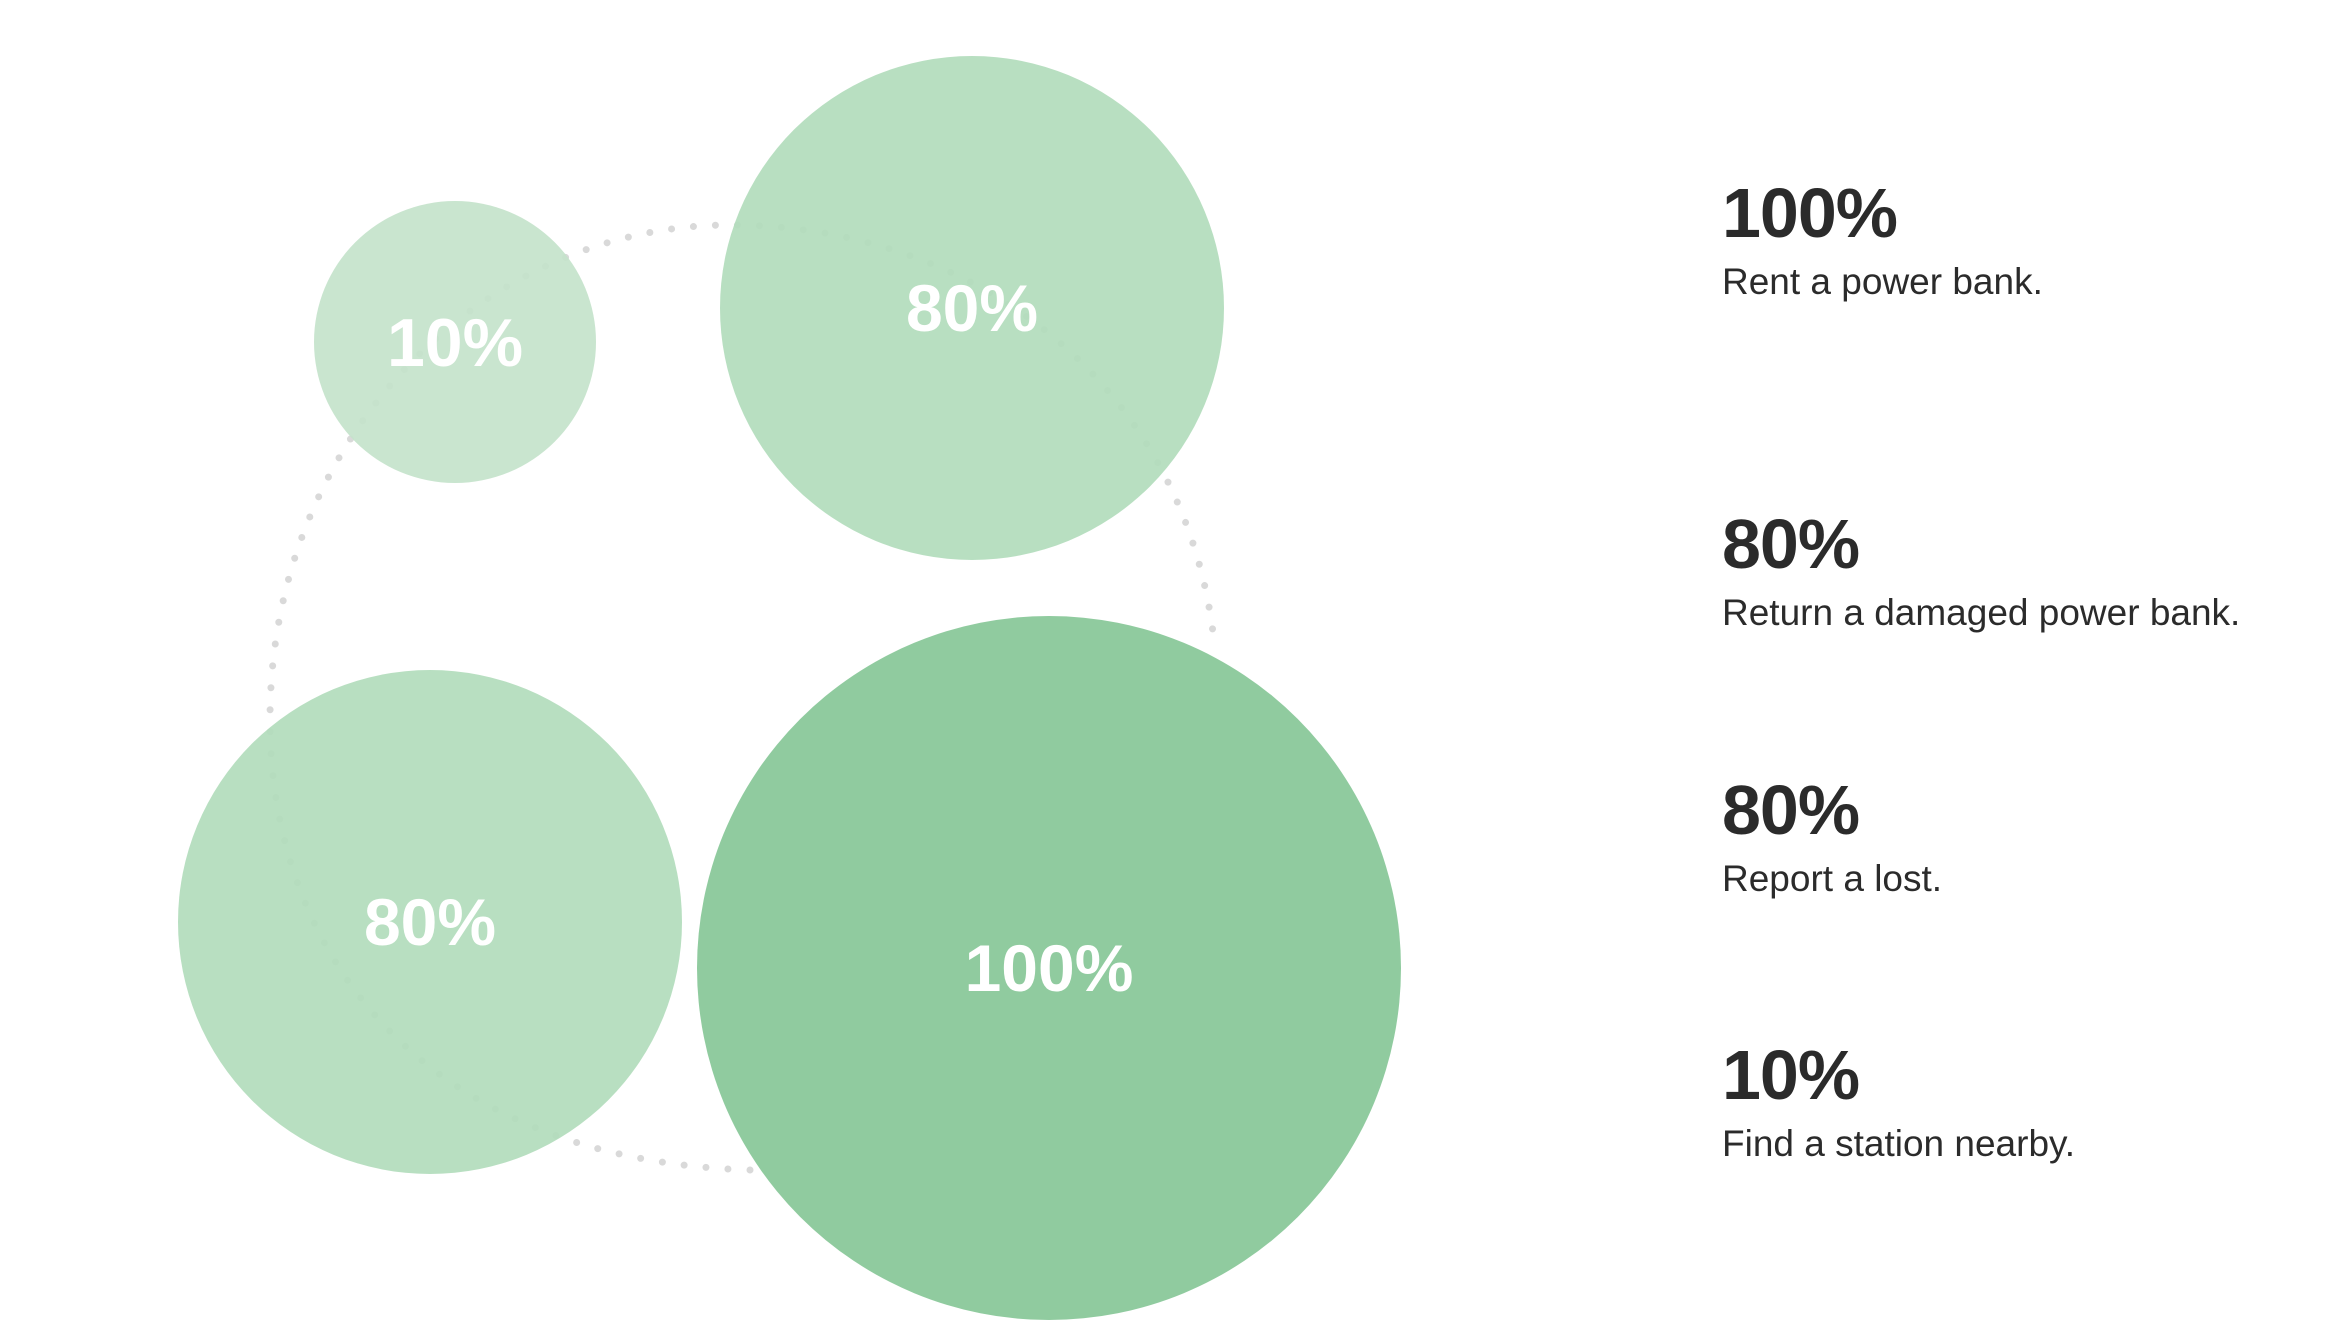  What do you see at coordinates (2022, 213) in the screenshot?
I see `legend-value: 100%` at bounding box center [2022, 213].